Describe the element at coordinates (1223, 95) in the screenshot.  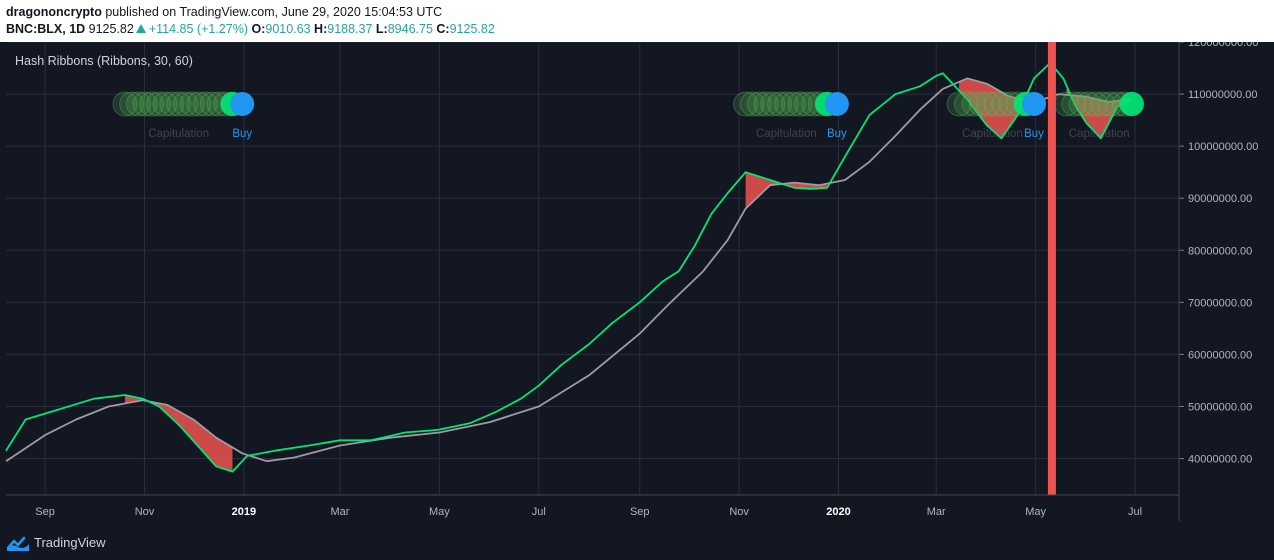
I see `y-tick-label: 110000000.00` at that location.